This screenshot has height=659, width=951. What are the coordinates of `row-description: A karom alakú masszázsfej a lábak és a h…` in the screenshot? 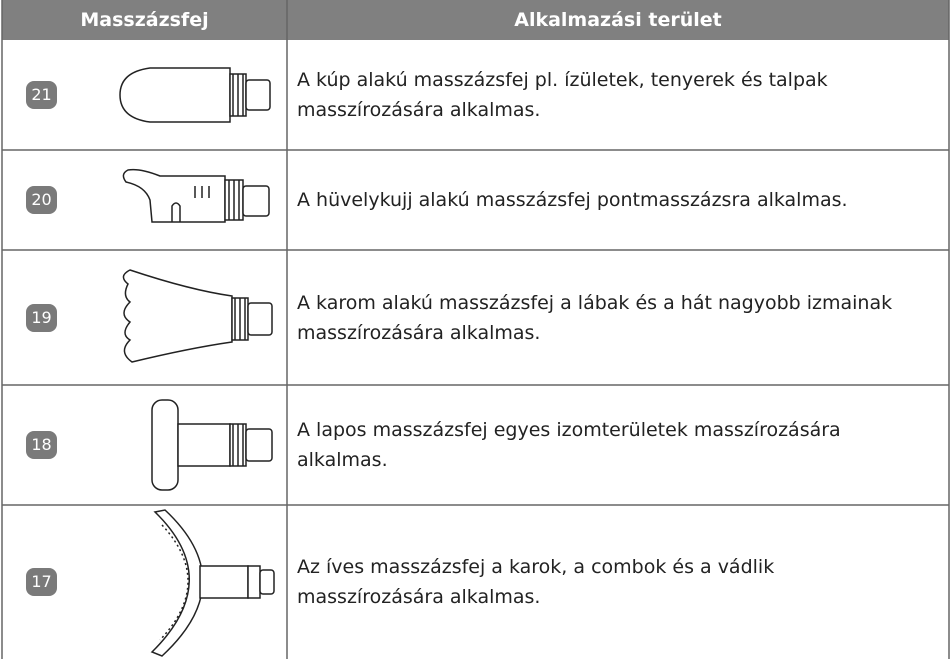 It's located at (595, 317).